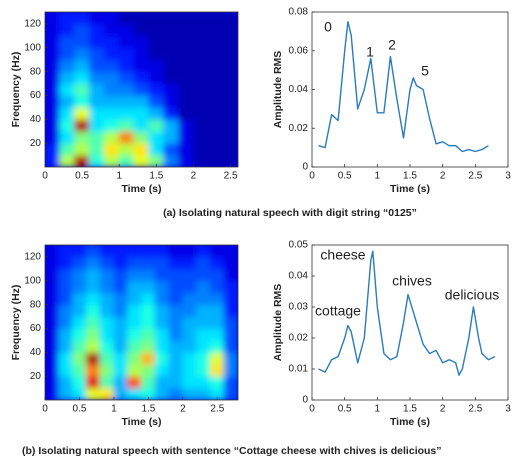  Describe the element at coordinates (475, 176) in the screenshot. I see `x-tick-label: 2.5` at that location.